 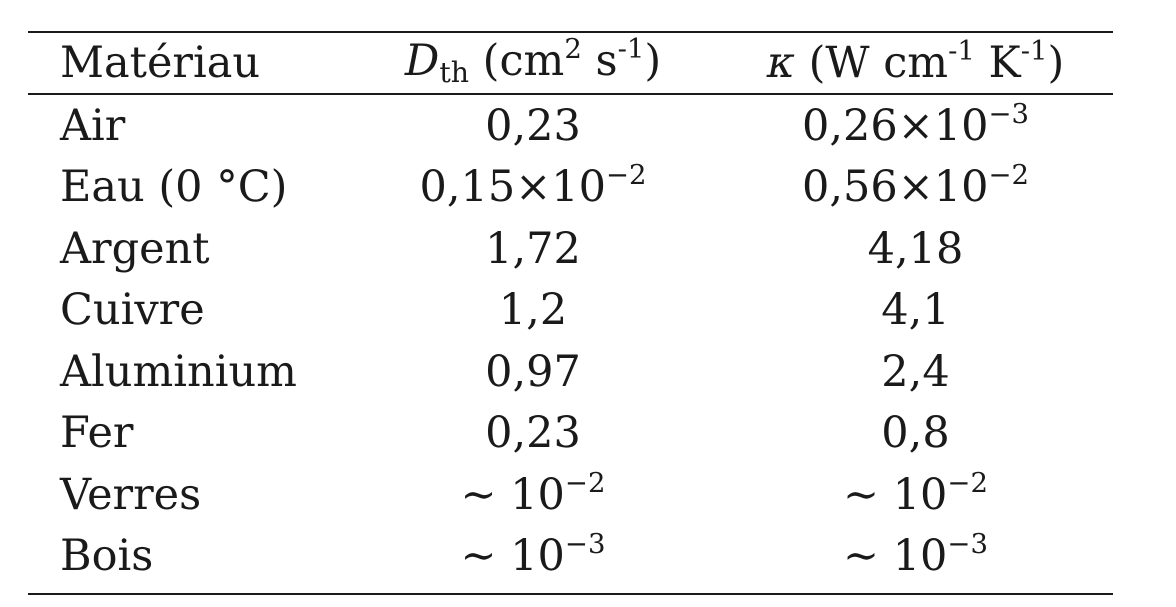 What do you see at coordinates (93, 125) in the screenshot?
I see `material-cell: Air` at bounding box center [93, 125].